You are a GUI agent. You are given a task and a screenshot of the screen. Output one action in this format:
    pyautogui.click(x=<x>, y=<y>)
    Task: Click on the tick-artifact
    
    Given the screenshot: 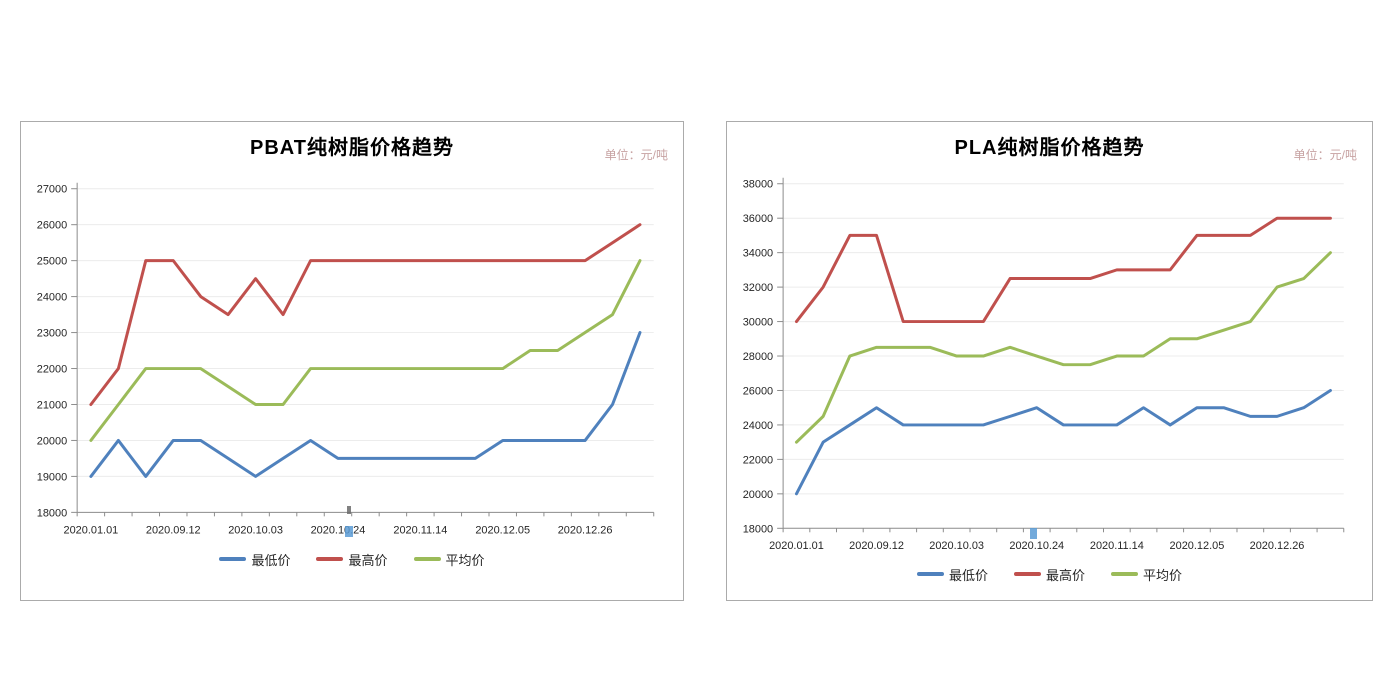 What is the action you would take?
    pyautogui.click(x=349, y=510)
    